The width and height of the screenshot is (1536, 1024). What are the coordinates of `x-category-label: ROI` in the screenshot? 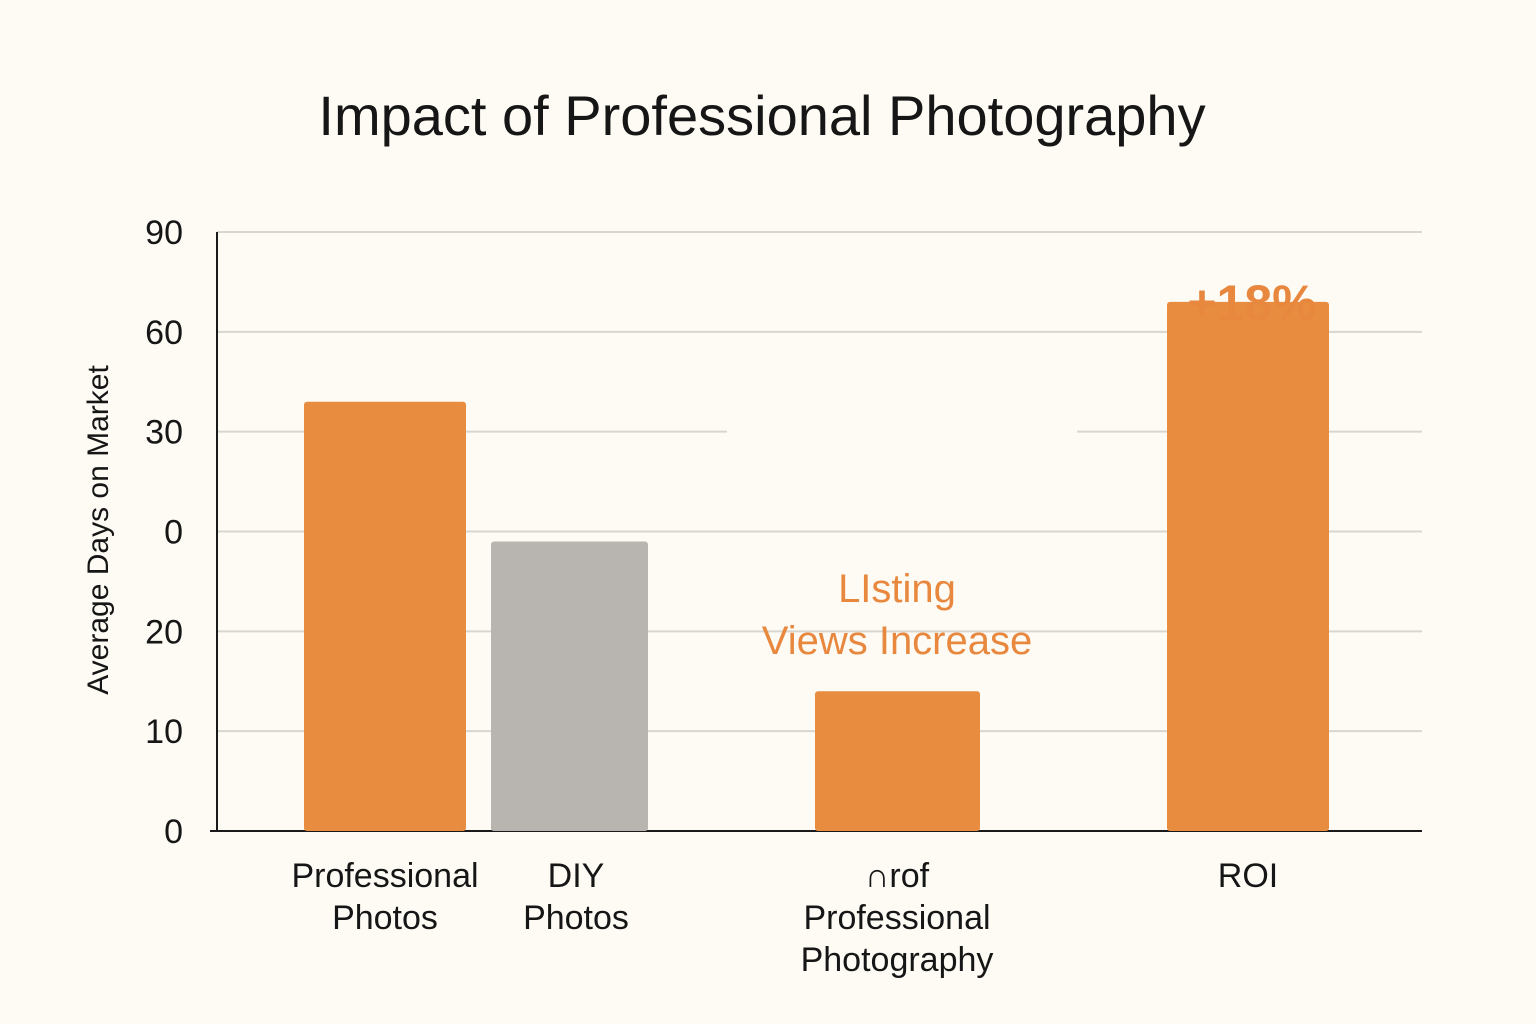 It's located at (1248, 876).